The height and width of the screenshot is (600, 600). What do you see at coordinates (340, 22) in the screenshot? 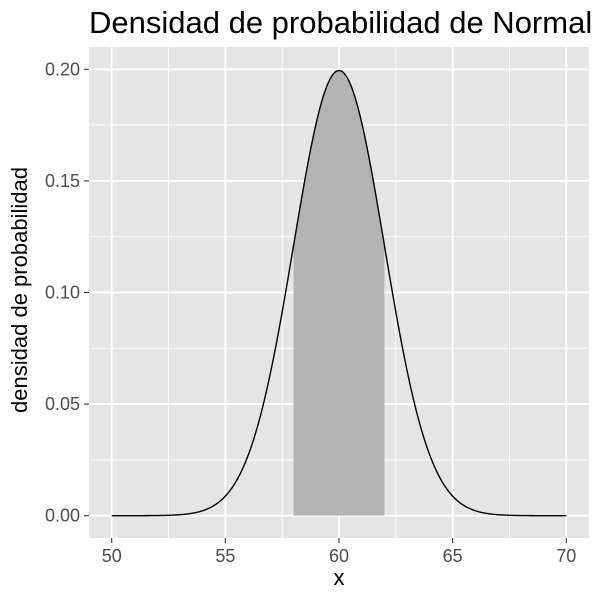
I see `chart-title: Densidad de probabilidad de Normal` at bounding box center [340, 22].